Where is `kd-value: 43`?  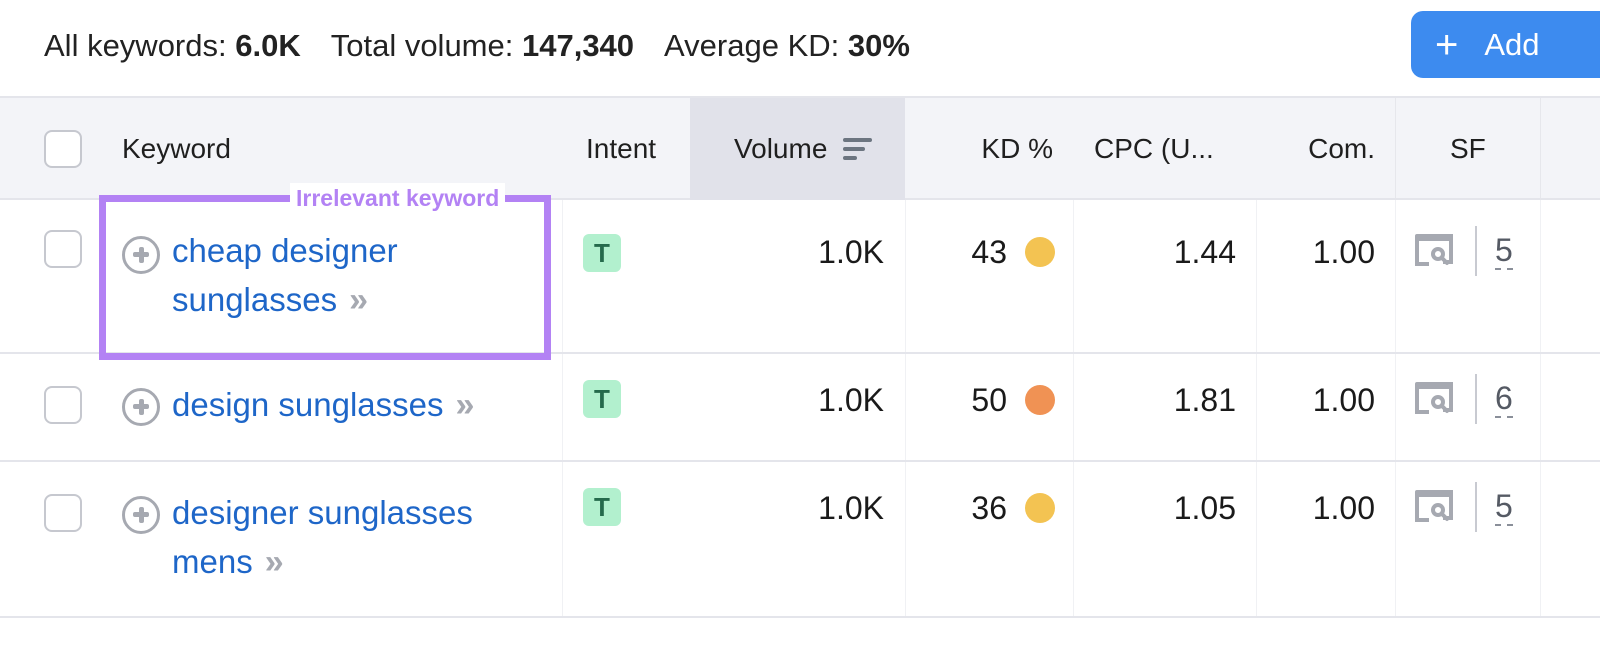
kd-value: 43 is located at coordinates (989, 252).